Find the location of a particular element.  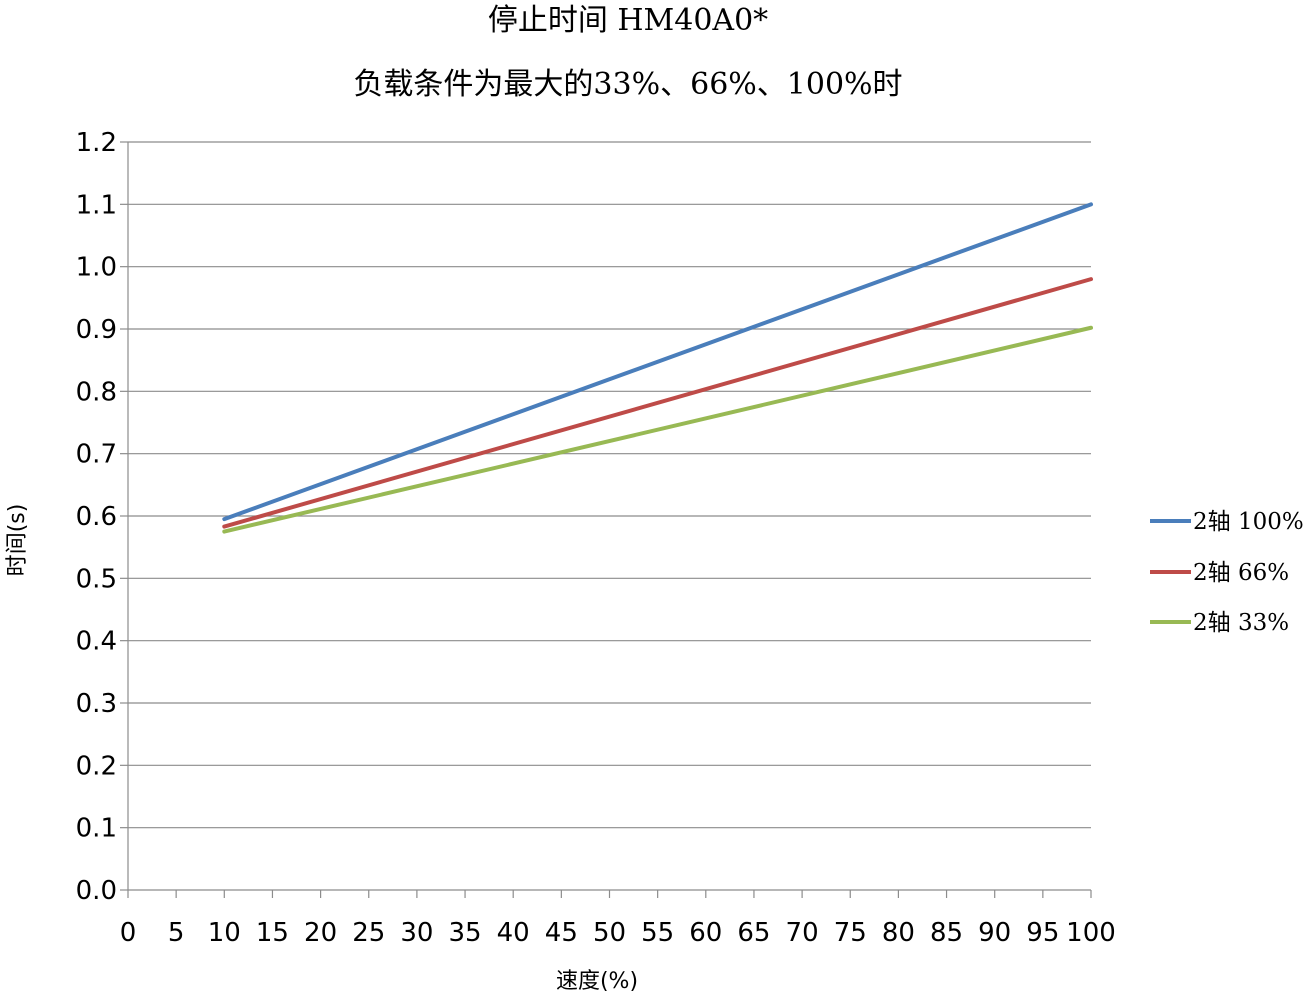

y-tick-label: 0.7 is located at coordinates (96, 455).